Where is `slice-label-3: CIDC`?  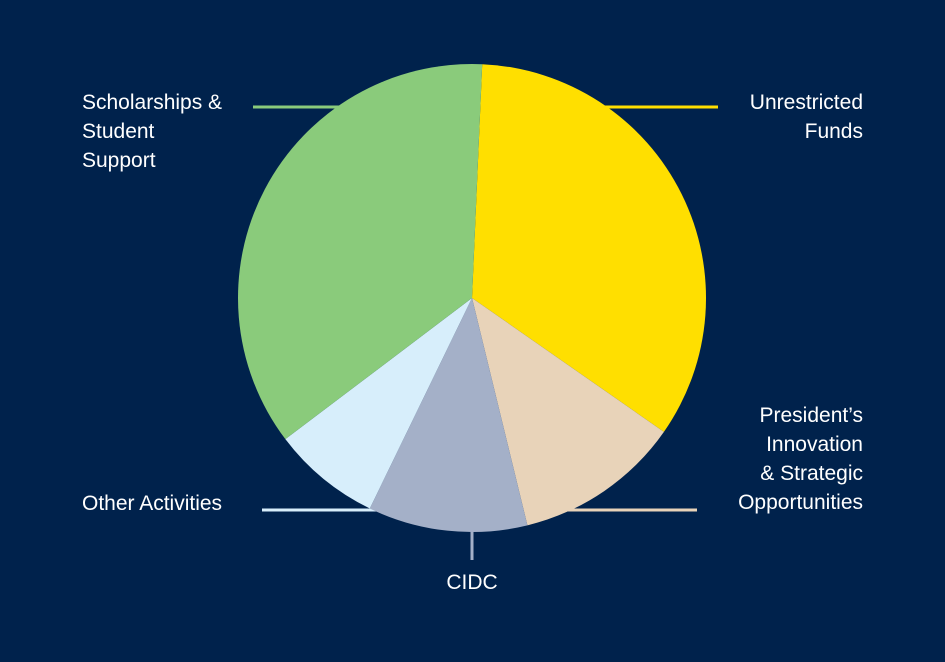
slice-label-3: CIDC is located at coordinates (471, 582).